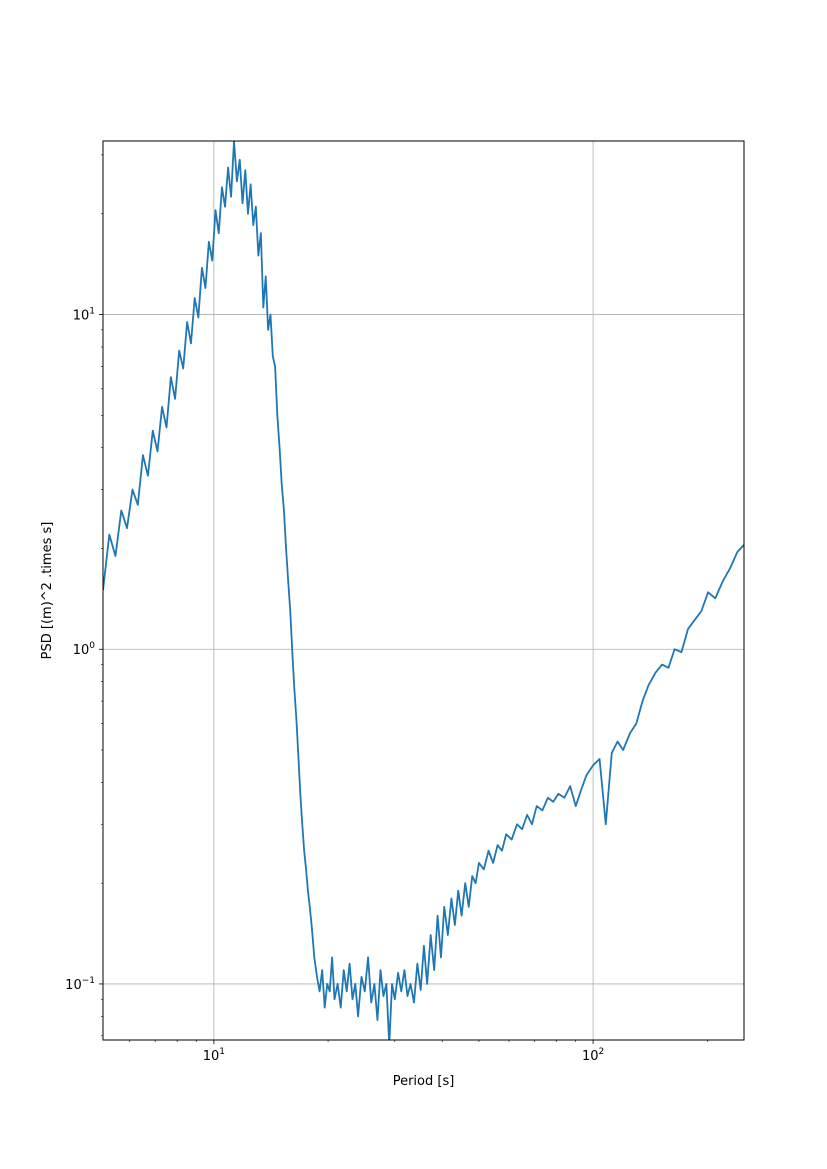  Describe the element at coordinates (593, 1055) in the screenshot. I see `x-tick-label: 10²` at that location.